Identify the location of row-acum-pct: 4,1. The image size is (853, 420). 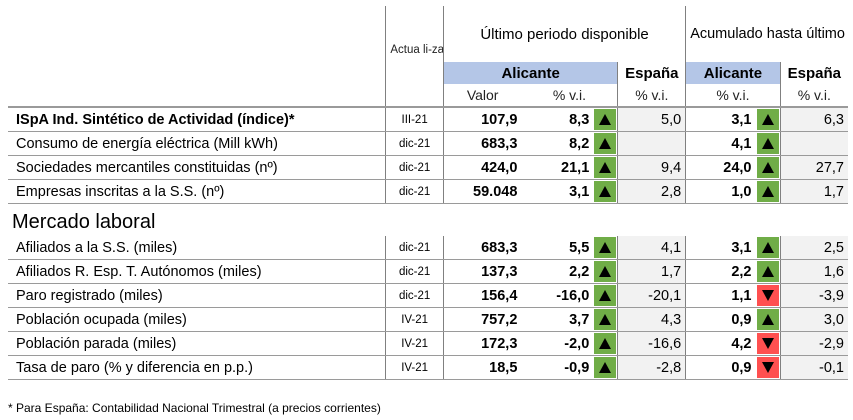
(720, 143).